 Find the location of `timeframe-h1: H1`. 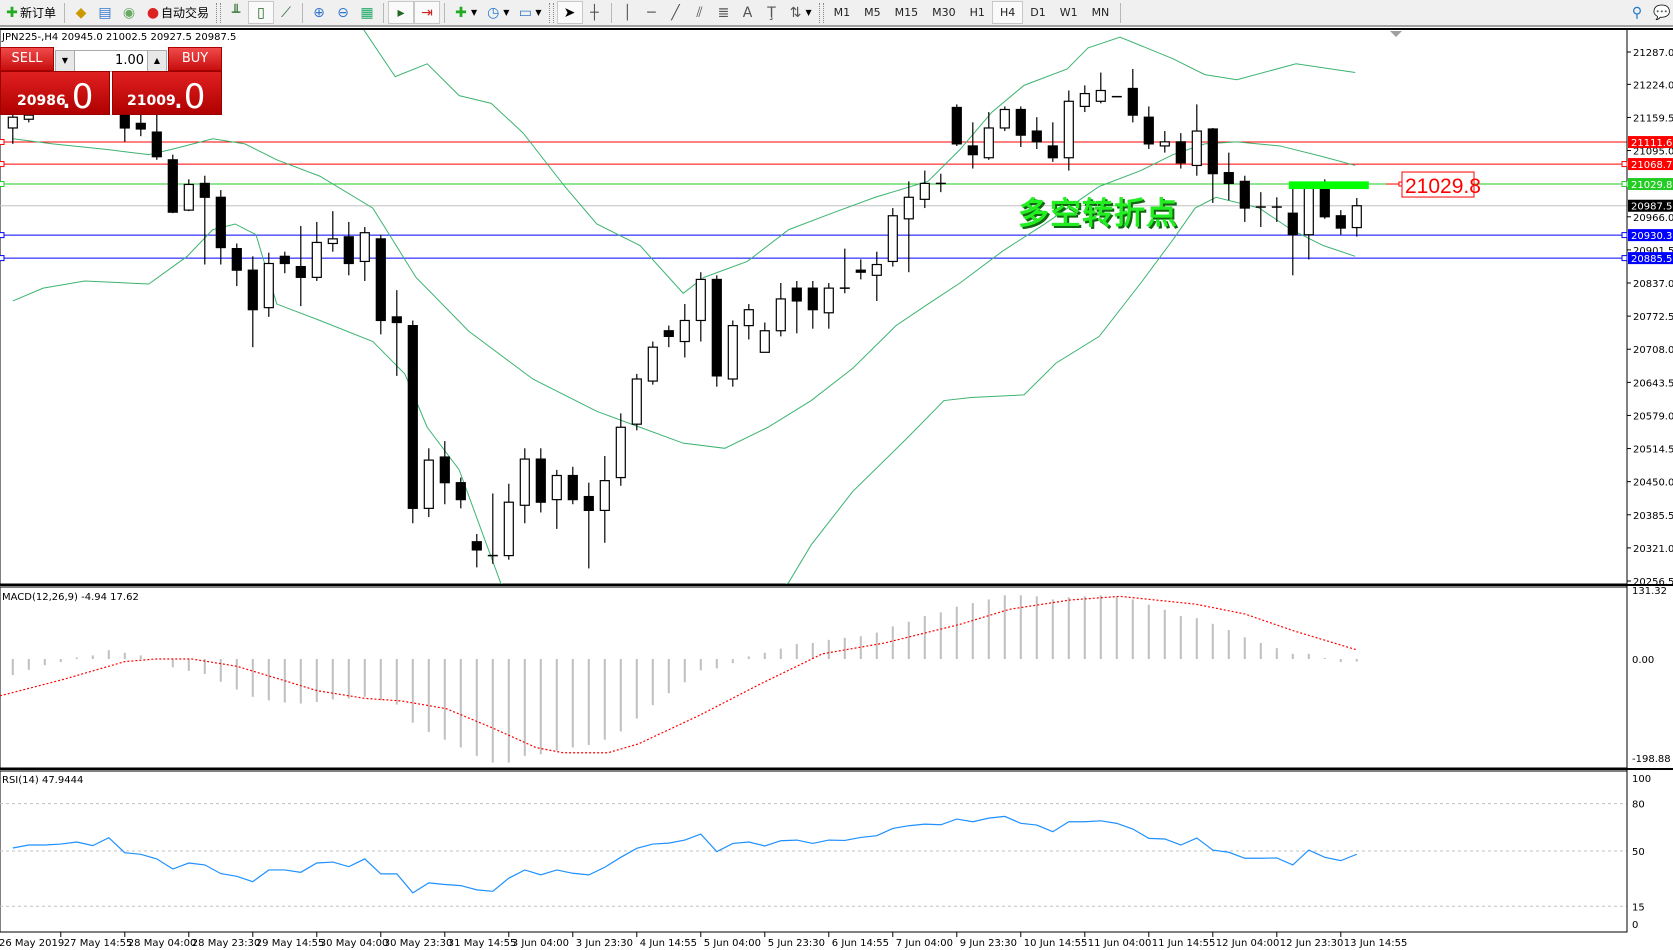

timeframe-h1: H1 is located at coordinates (977, 12).